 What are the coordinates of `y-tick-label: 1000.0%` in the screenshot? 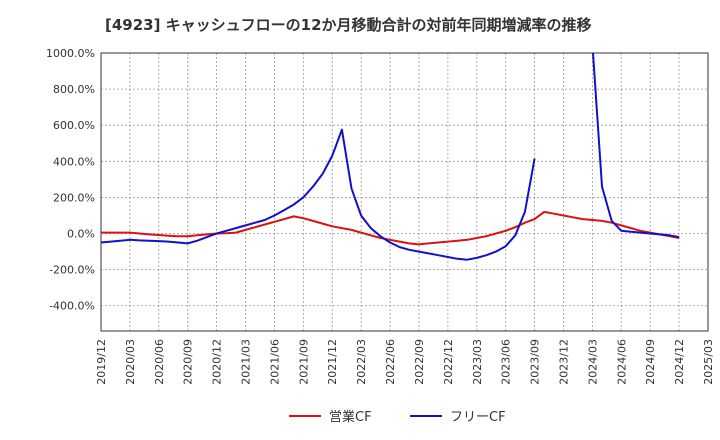 It's located at (70, 53).